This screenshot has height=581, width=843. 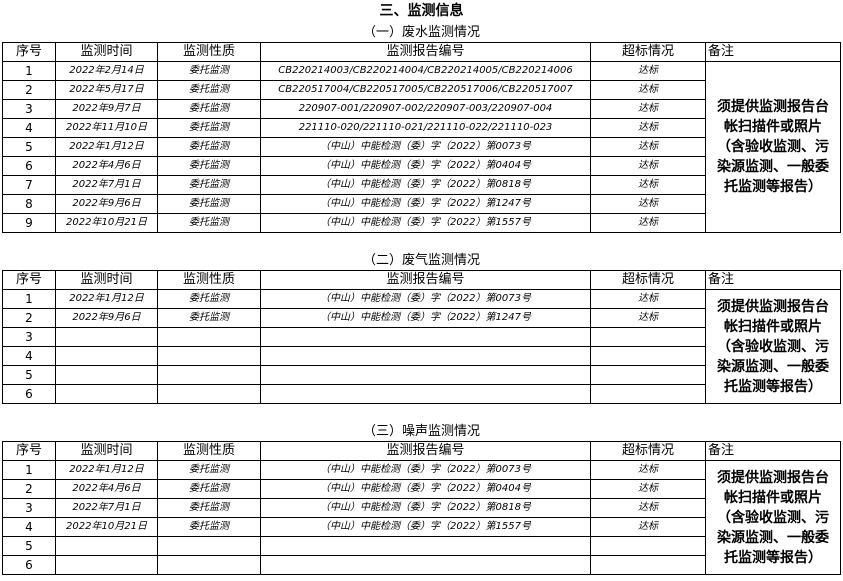 What do you see at coordinates (29, 337) in the screenshot?
I see `cell: 3` at bounding box center [29, 337].